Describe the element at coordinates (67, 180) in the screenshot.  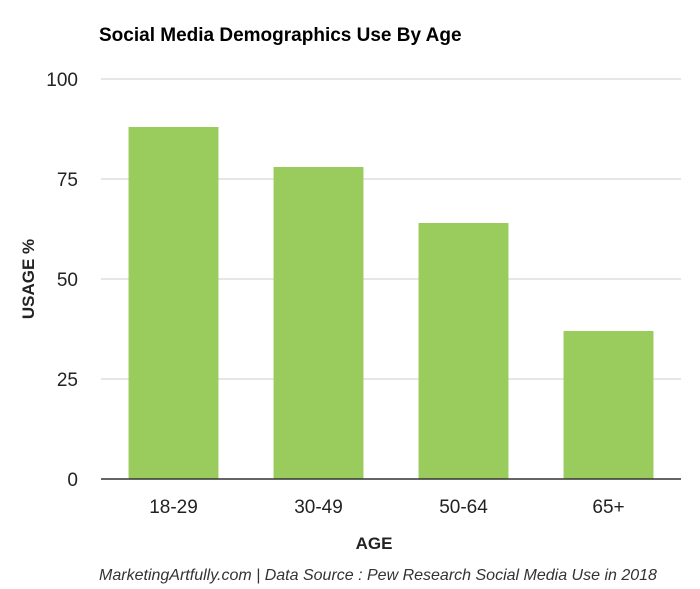
I see `y-tick-label: 75` at that location.